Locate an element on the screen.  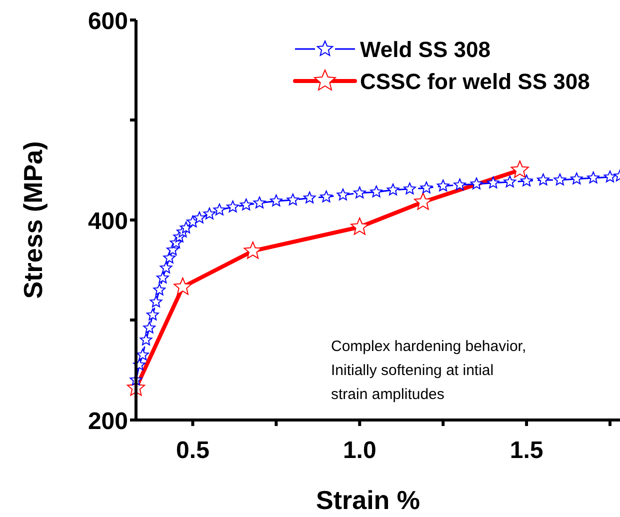
annotation: Complex hardening behavior, Initially softening at intial strain amplitudes is located at coordinates (428, 370).